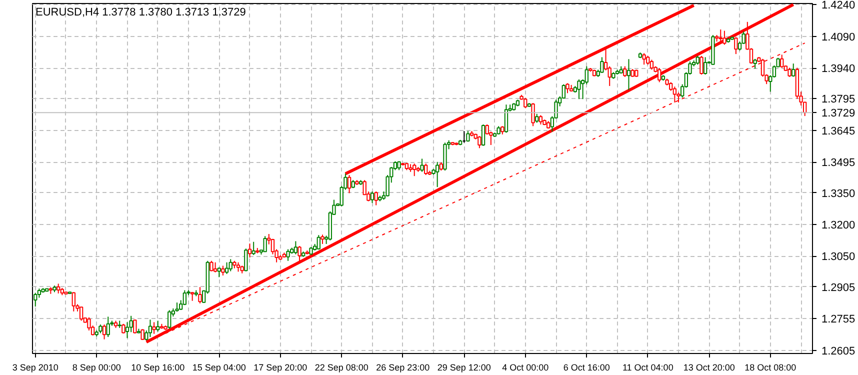 The width and height of the screenshot is (858, 375). What do you see at coordinates (839, 163) in the screenshot?
I see `y-tick-label: 1.3495` at bounding box center [839, 163].